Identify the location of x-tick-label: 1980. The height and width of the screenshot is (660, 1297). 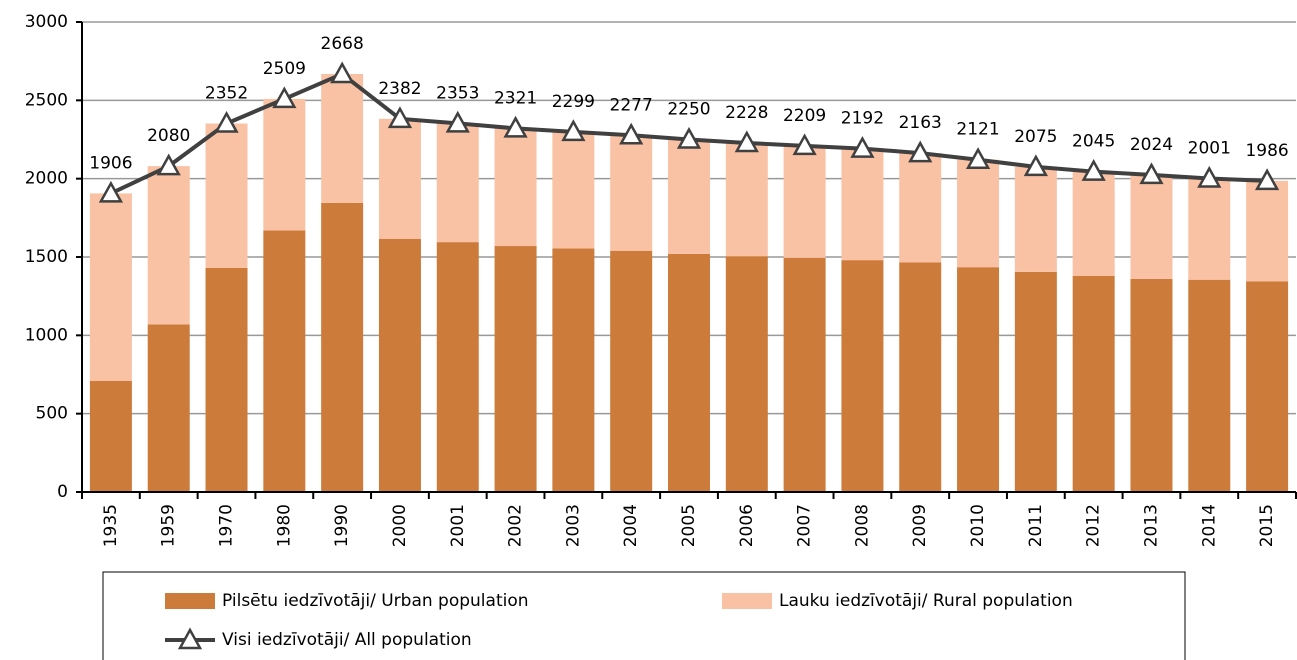
(284, 525).